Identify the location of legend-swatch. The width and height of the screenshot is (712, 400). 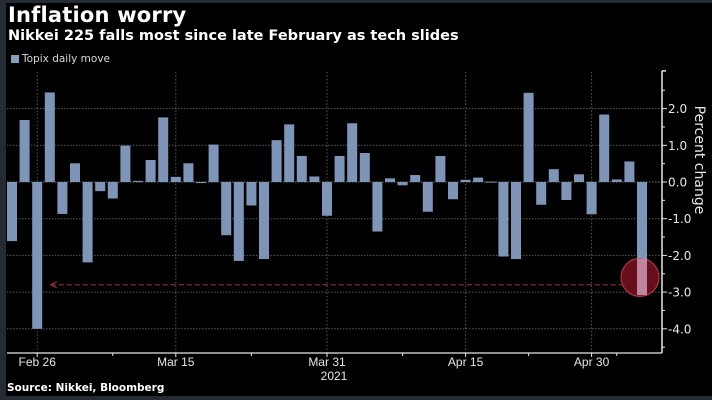
(15, 59).